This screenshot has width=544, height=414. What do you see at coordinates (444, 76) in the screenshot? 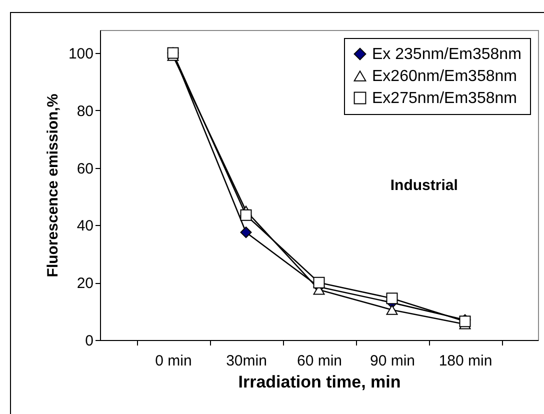
I see `legend-label: Ex260nm/Em358nm` at bounding box center [444, 76].